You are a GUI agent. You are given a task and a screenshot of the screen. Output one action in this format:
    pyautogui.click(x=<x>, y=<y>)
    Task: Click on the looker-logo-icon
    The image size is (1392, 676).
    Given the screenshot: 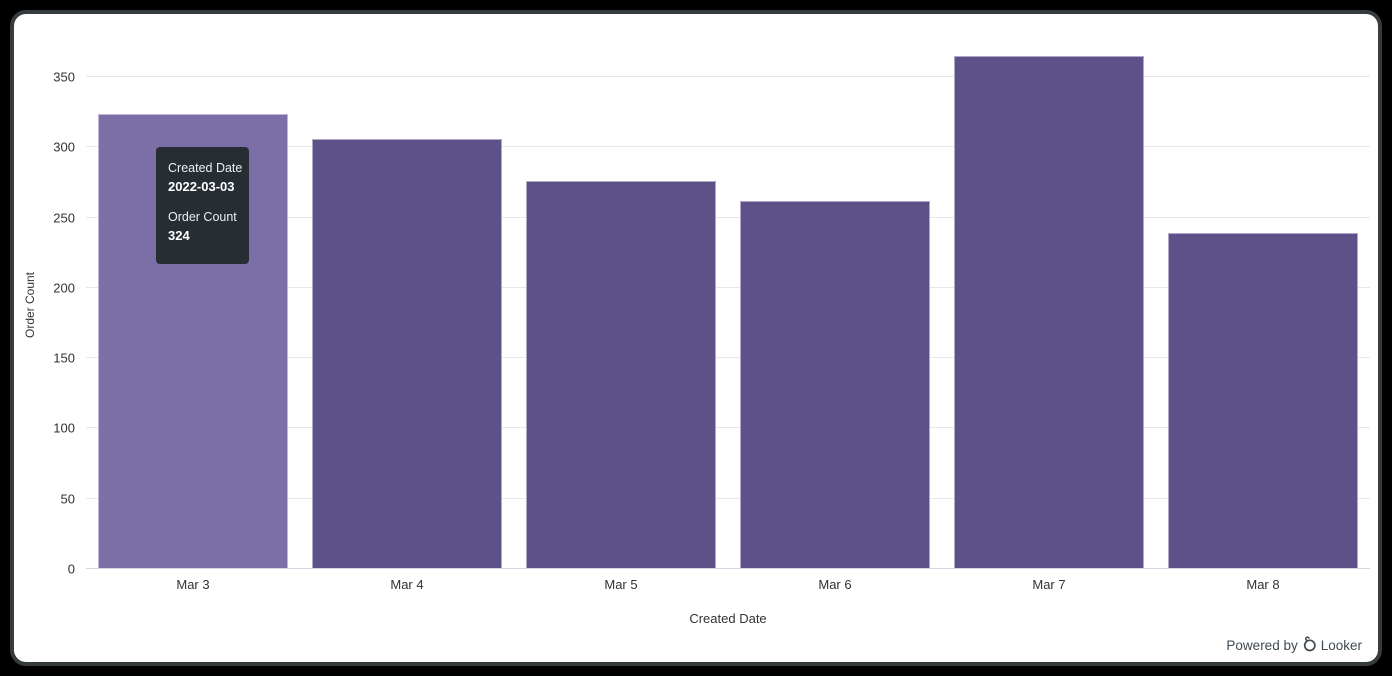 What is the action you would take?
    pyautogui.click(x=1309, y=645)
    